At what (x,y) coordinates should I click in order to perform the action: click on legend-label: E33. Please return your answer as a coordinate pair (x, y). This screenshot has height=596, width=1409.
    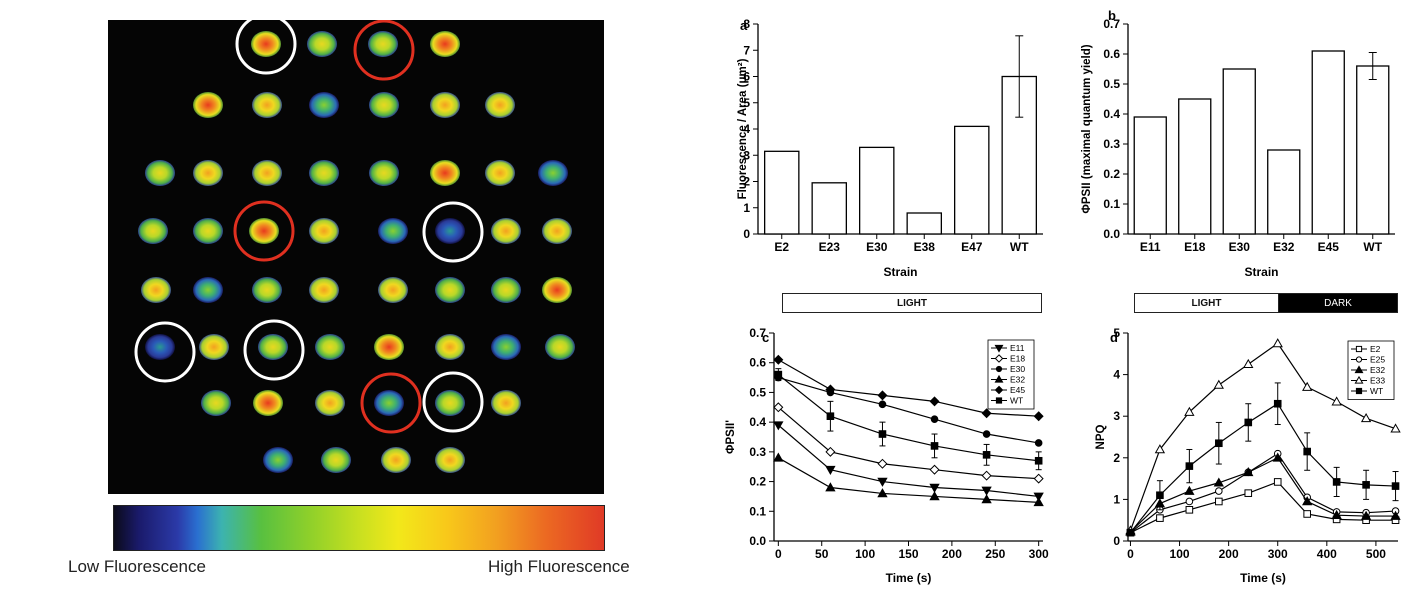
    Looking at the image, I should click on (1377, 381).